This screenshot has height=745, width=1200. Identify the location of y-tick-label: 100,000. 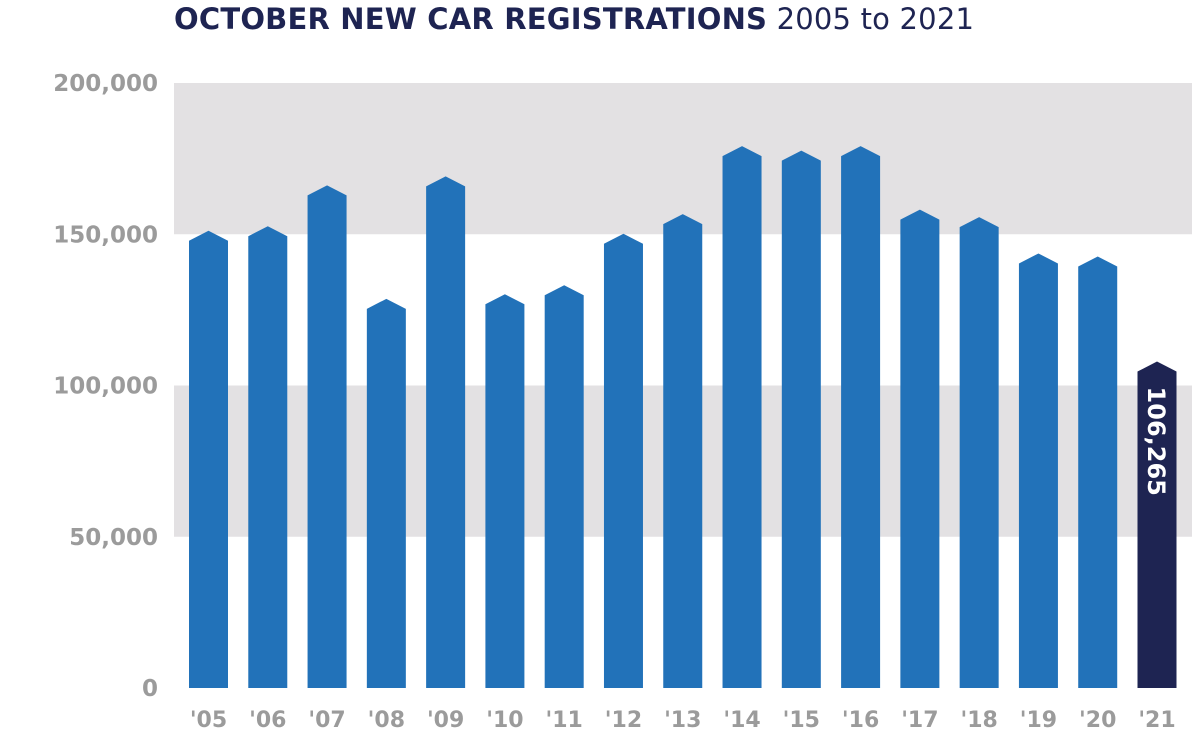
(105, 387).